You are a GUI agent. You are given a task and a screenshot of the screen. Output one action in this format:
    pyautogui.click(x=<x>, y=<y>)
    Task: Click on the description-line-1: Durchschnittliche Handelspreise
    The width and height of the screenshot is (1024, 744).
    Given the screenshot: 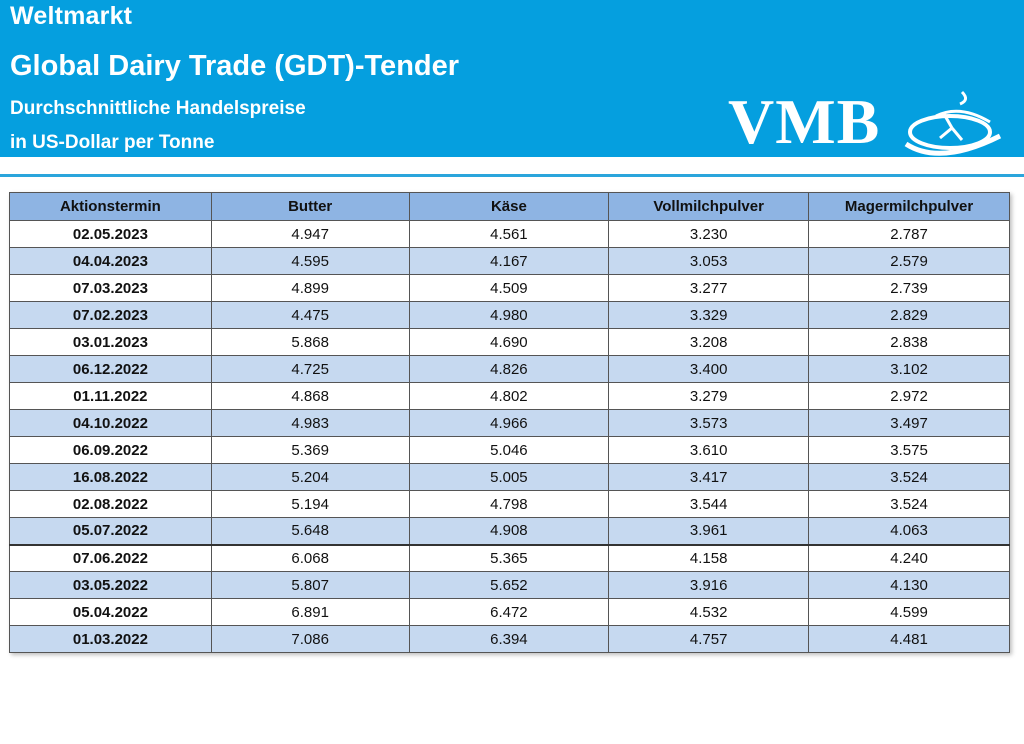 What is the action you would take?
    pyautogui.click(x=158, y=108)
    